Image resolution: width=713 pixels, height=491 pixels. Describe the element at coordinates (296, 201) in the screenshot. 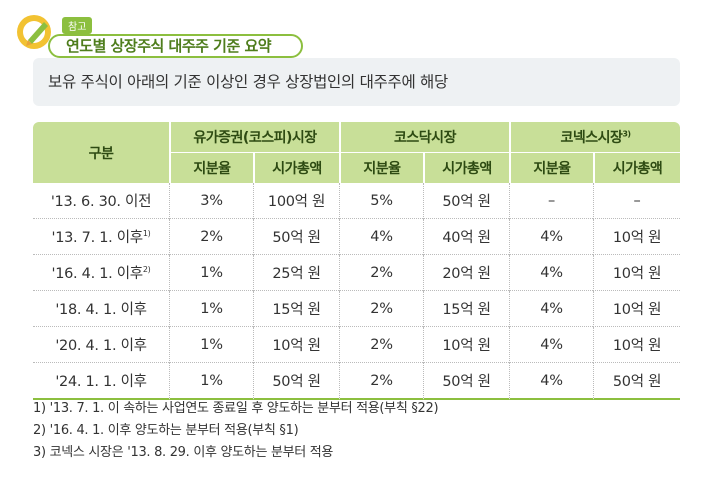

I see `value-cell: 100억 원` at that location.